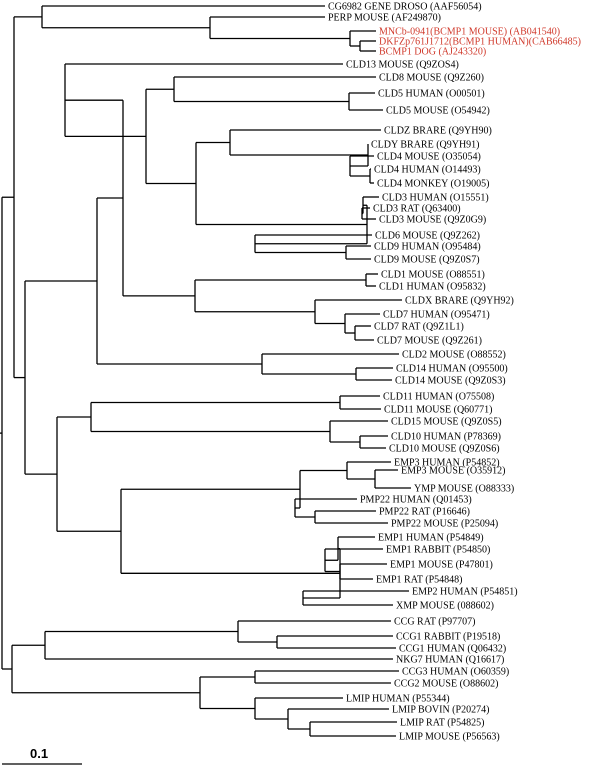  What do you see at coordinates (440, 710) in the screenshot?
I see `leaf-label: LMIP BOVIN (P20274)` at bounding box center [440, 710].